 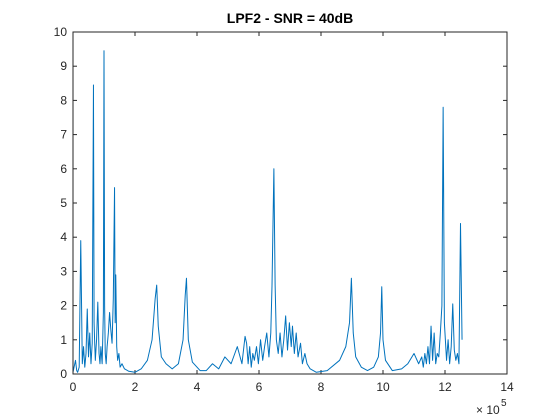 I want to click on chart-title: LPF2 - SNR = 40dB, so click(x=290, y=18).